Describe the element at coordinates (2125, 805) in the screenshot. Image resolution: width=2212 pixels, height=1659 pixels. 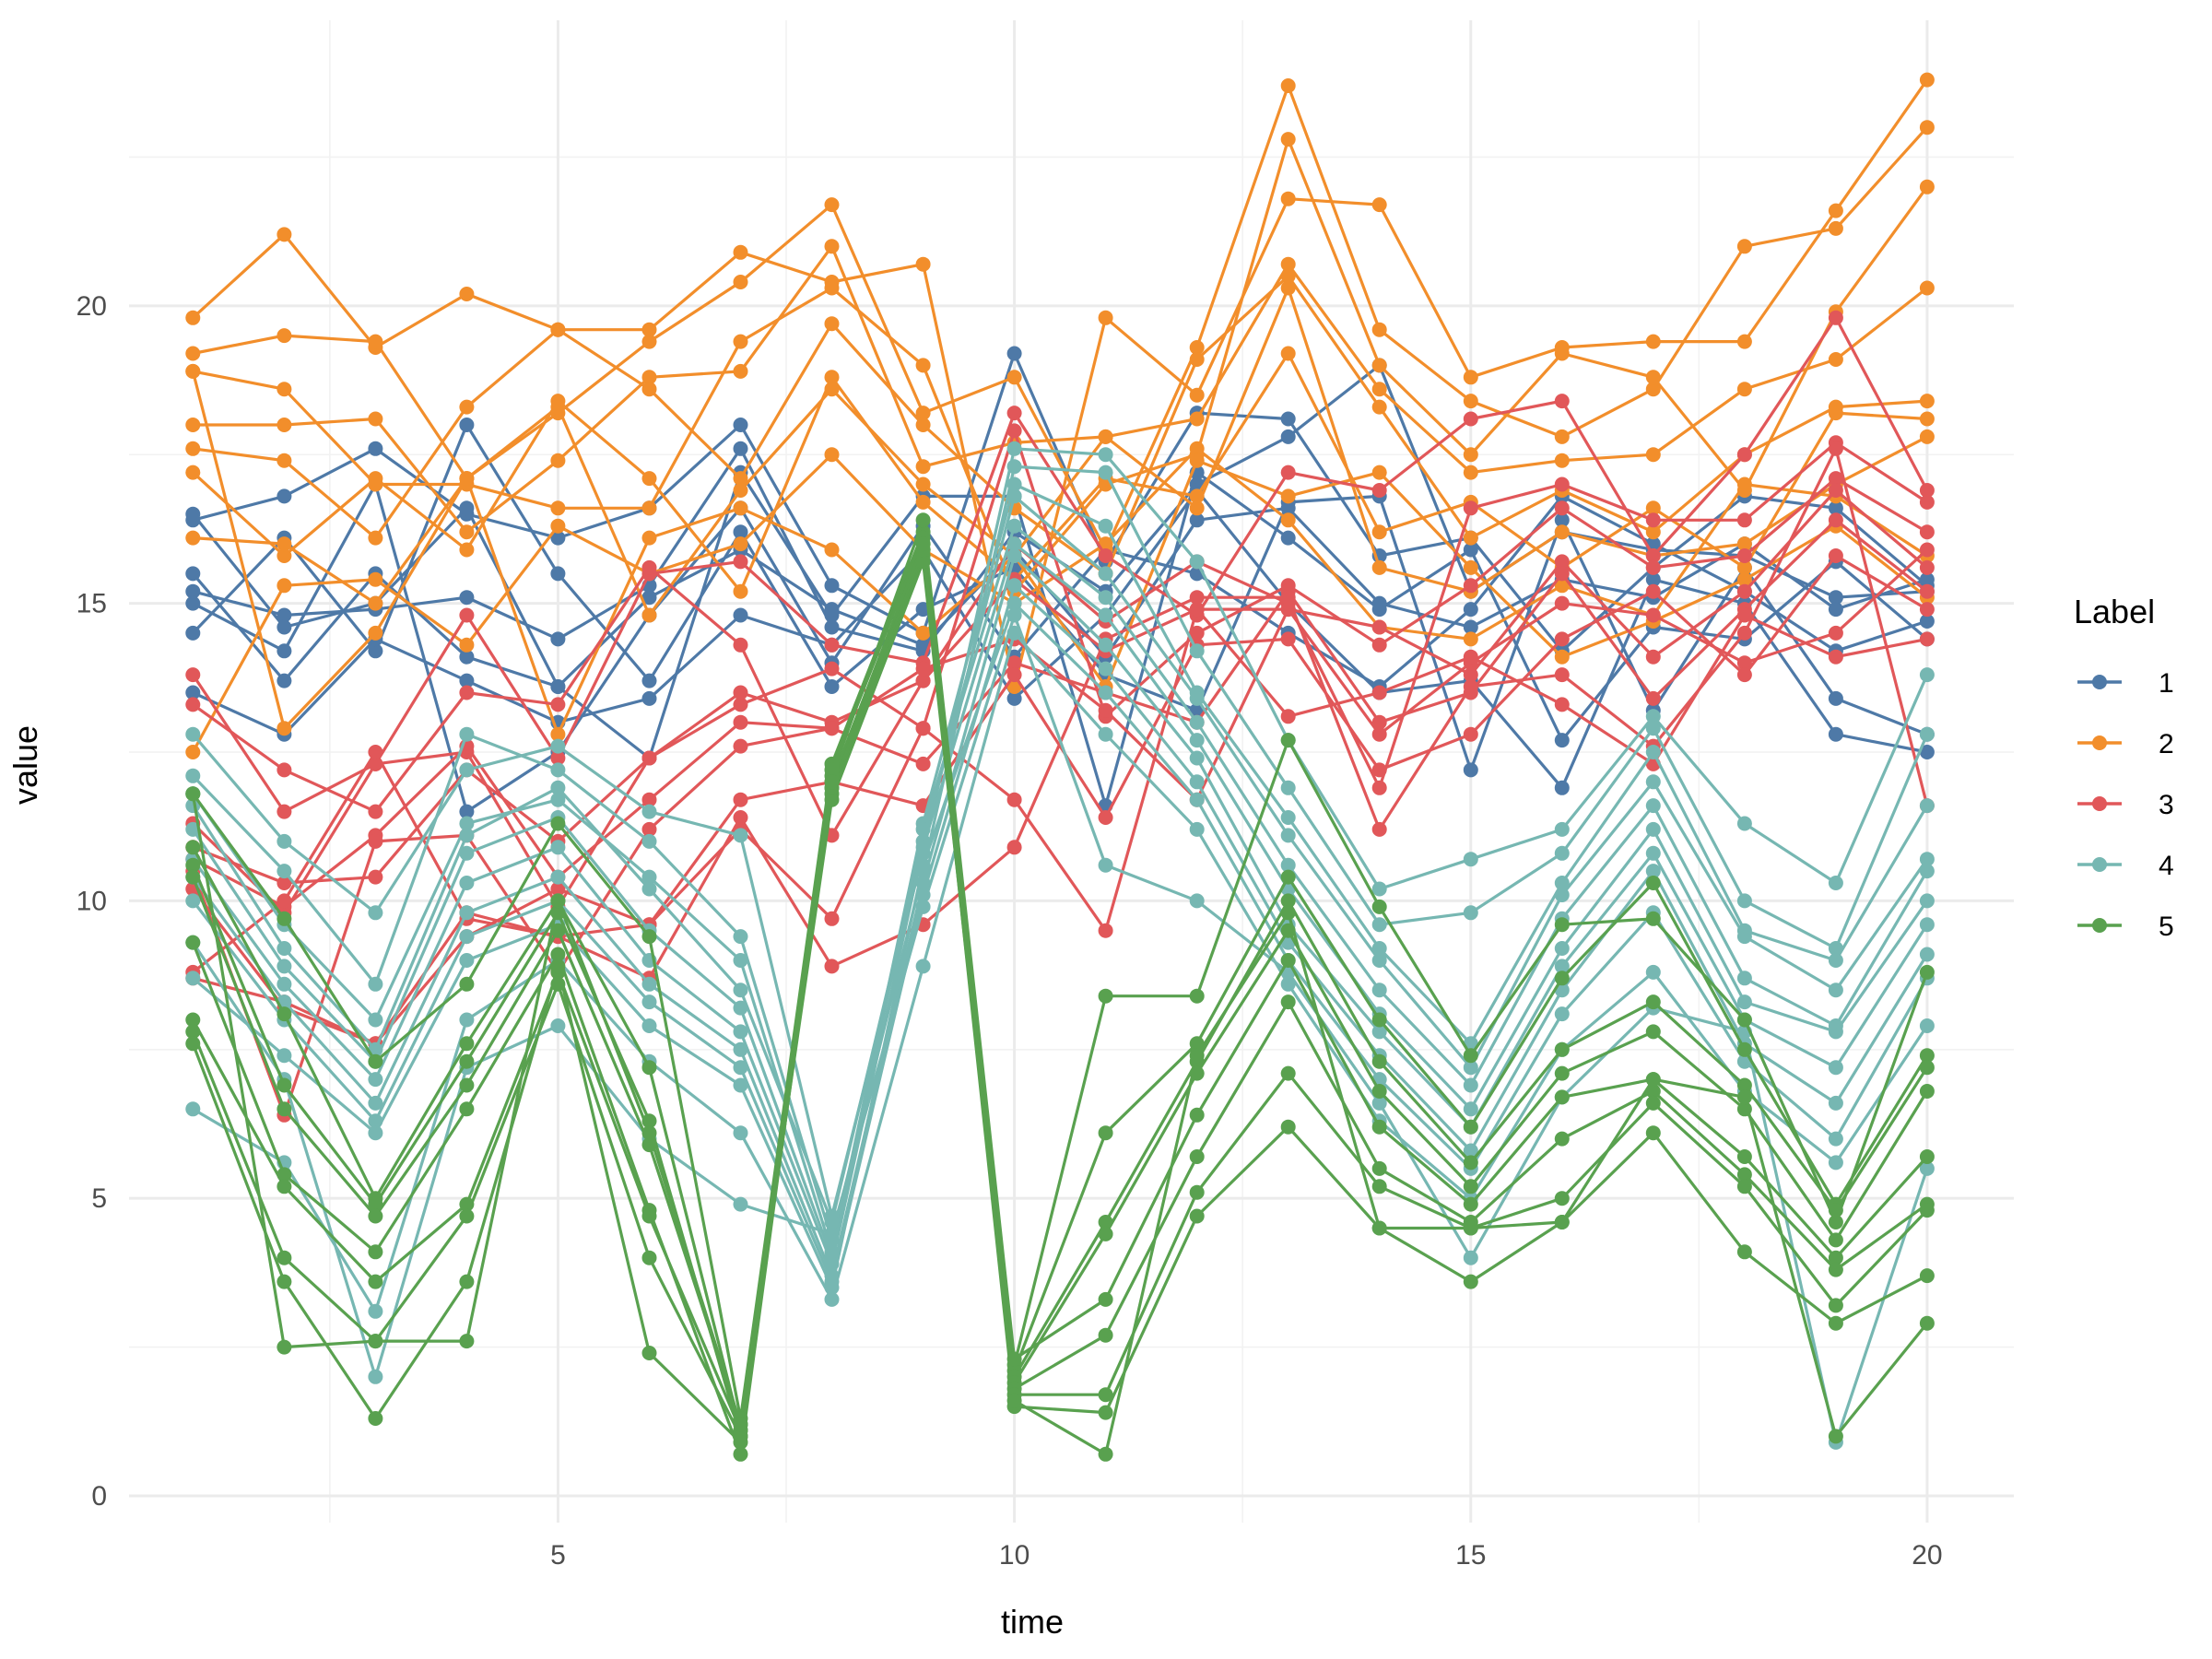
I see `legend-keys: 1 2 3 4 5` at that location.